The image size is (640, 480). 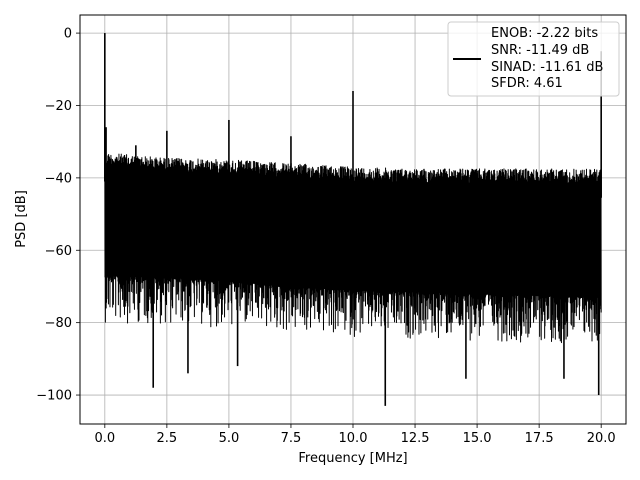 What do you see at coordinates (539, 438) in the screenshot?
I see `x-tick-label: 17.5` at bounding box center [539, 438].